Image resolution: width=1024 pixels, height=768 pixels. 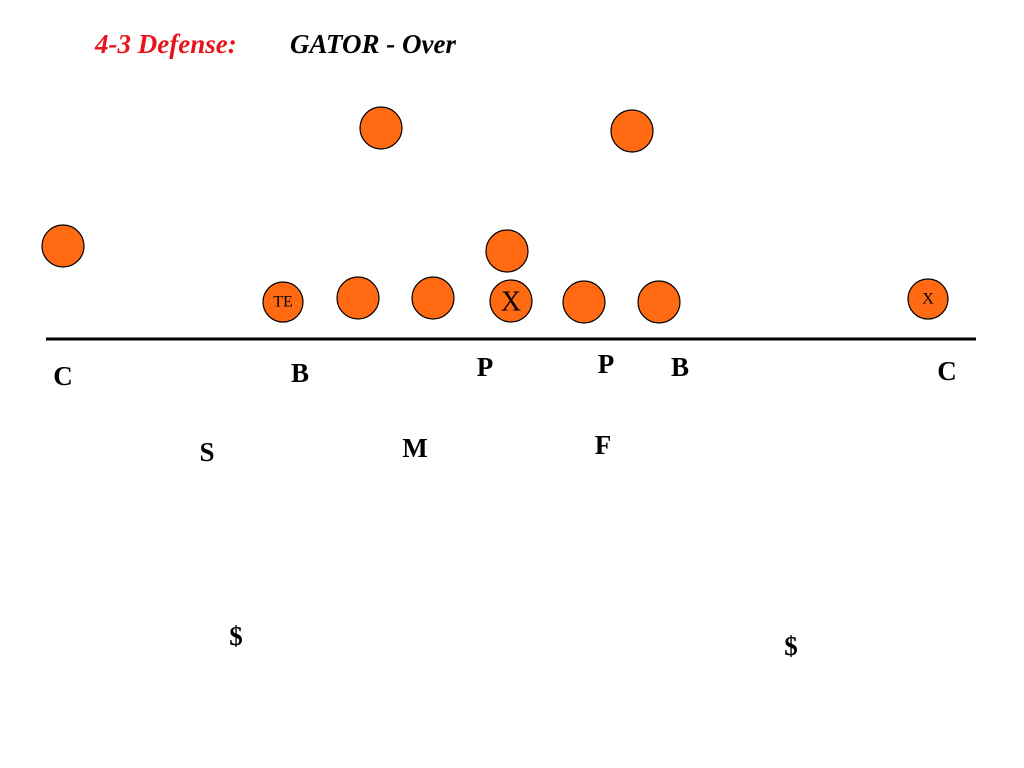 What do you see at coordinates (206, 452) in the screenshot?
I see `defender: S` at bounding box center [206, 452].